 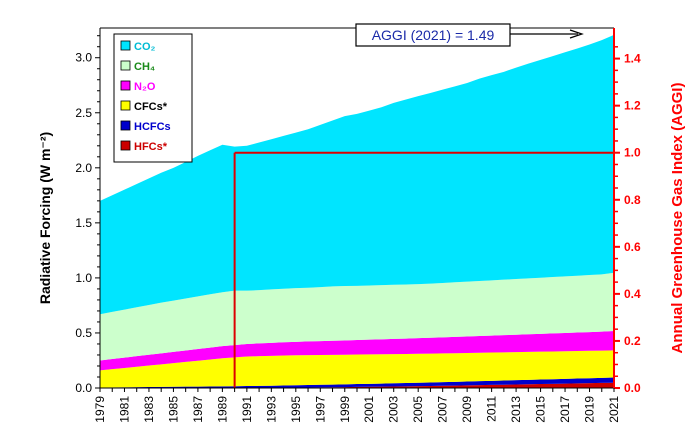 I want to click on x-tick-label: 1995, so click(x=296, y=409).